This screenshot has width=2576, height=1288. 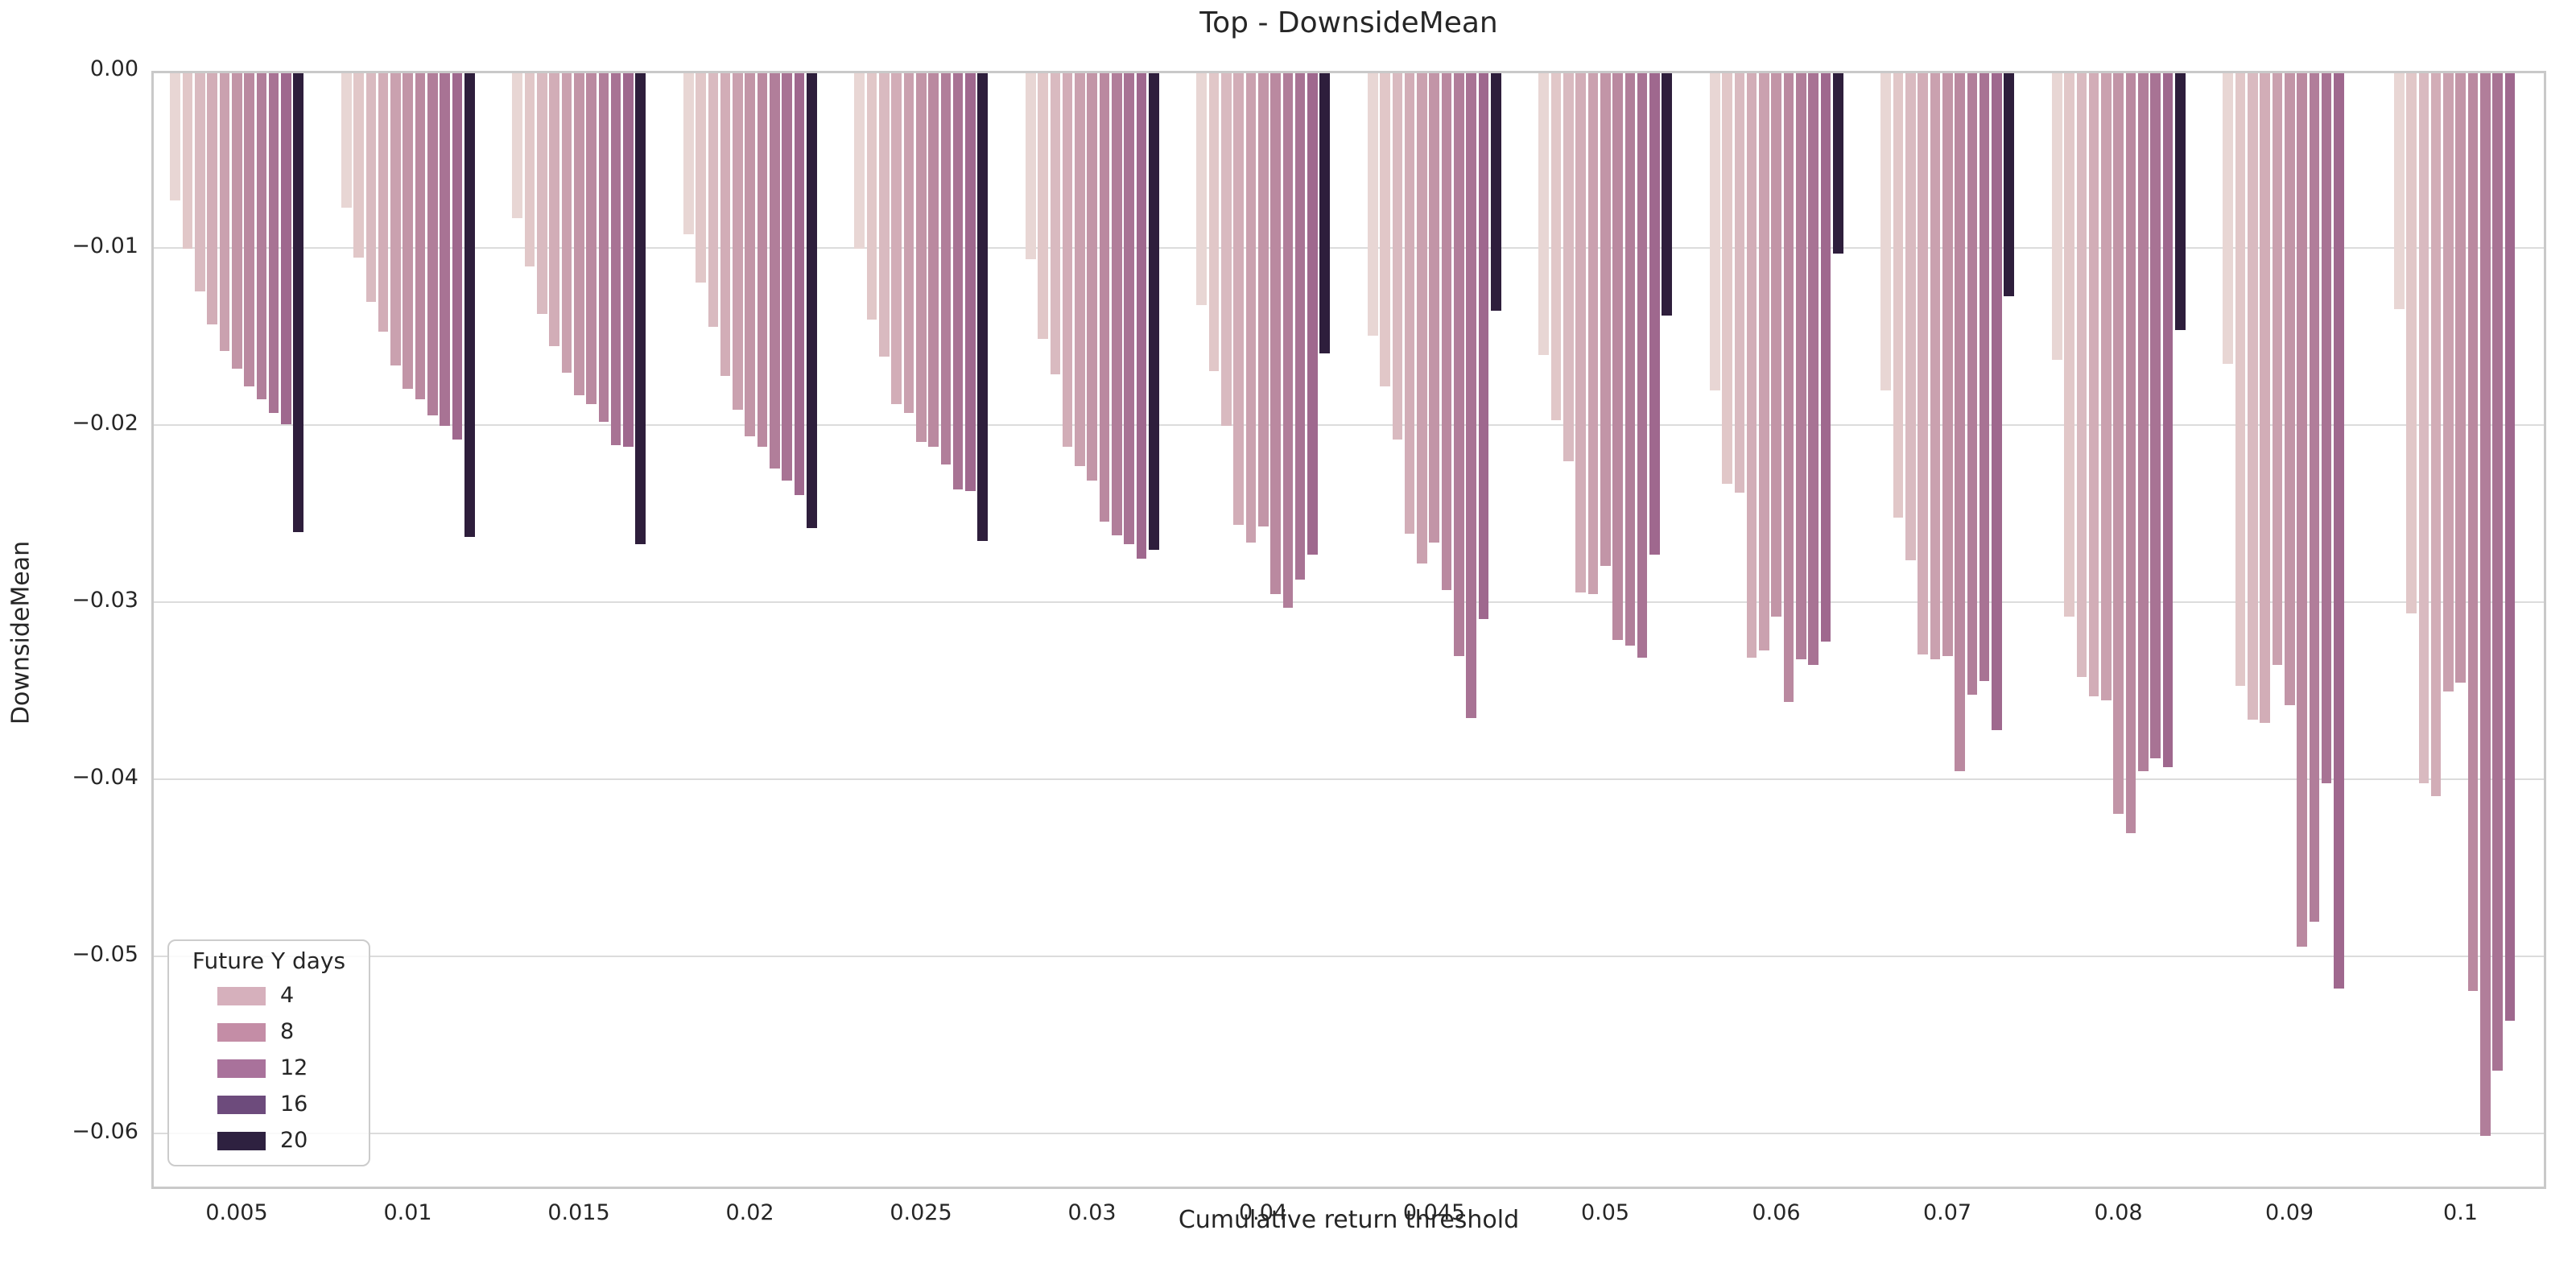 I want to click on x-tick-label: 0.05, so click(x=1605, y=1212).